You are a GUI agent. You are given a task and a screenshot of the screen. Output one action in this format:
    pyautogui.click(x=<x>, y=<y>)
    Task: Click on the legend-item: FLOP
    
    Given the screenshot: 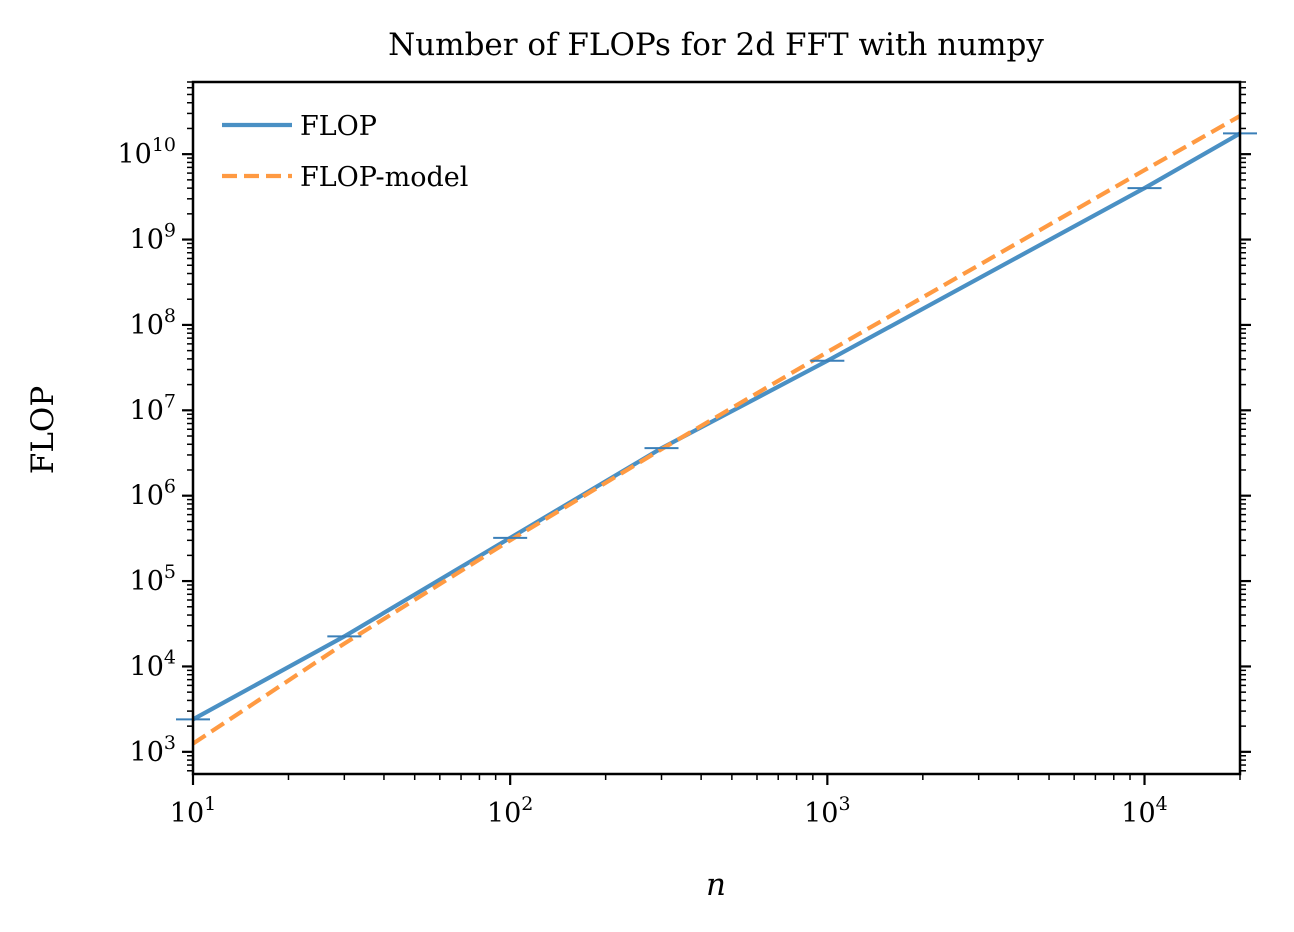 What is the action you would take?
    pyautogui.click(x=299, y=126)
    